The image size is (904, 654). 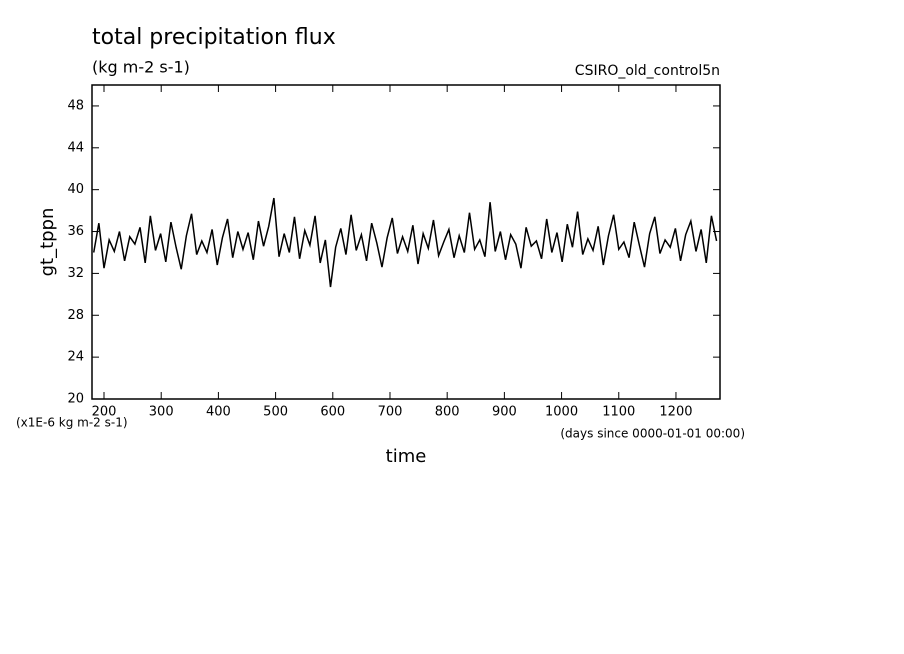 I want to click on x-tick-label: 1200, so click(x=675, y=412).